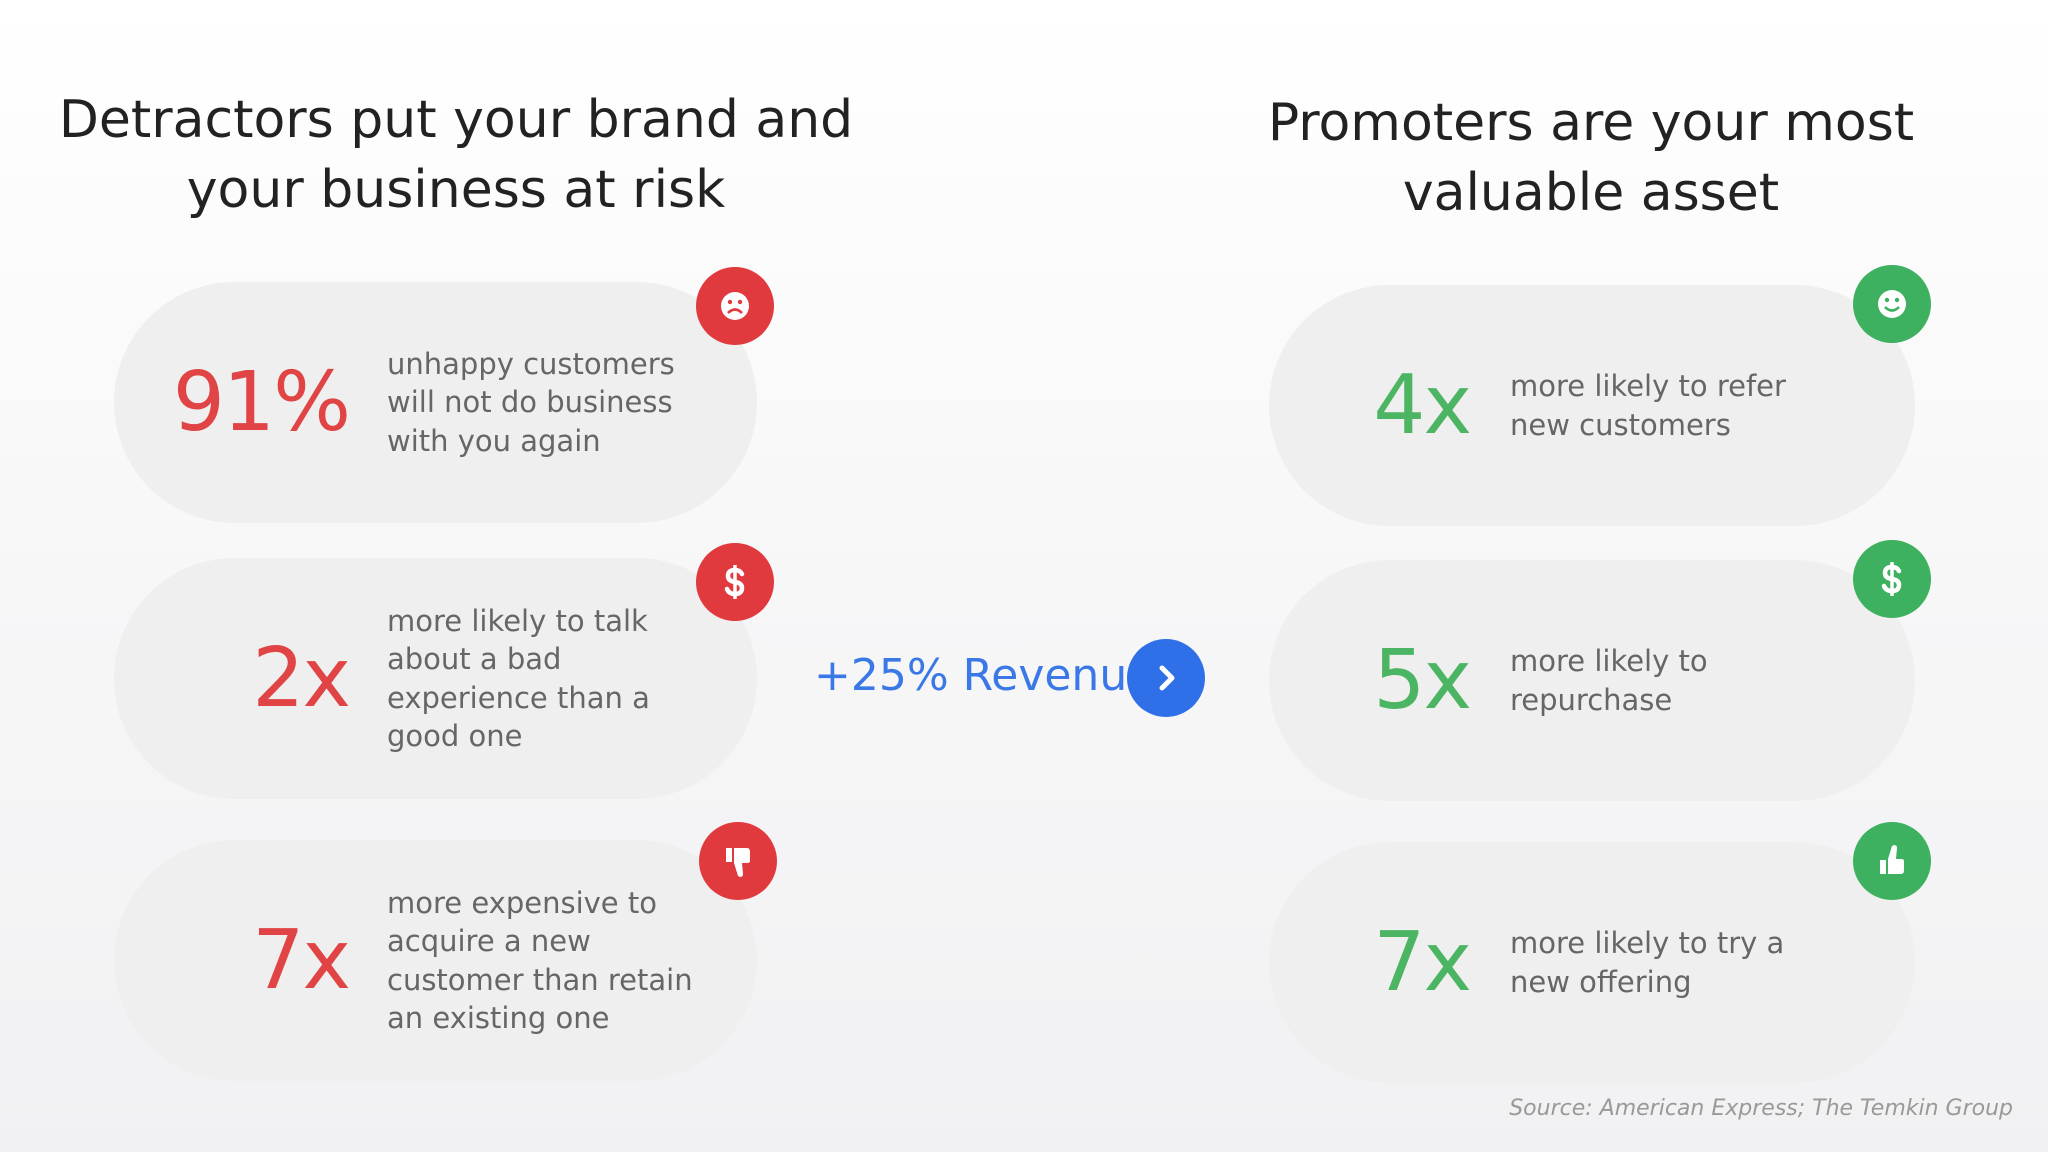 The height and width of the screenshot is (1152, 2048). What do you see at coordinates (1648, 386) in the screenshot?
I see `description-line: more likely to refer` at bounding box center [1648, 386].